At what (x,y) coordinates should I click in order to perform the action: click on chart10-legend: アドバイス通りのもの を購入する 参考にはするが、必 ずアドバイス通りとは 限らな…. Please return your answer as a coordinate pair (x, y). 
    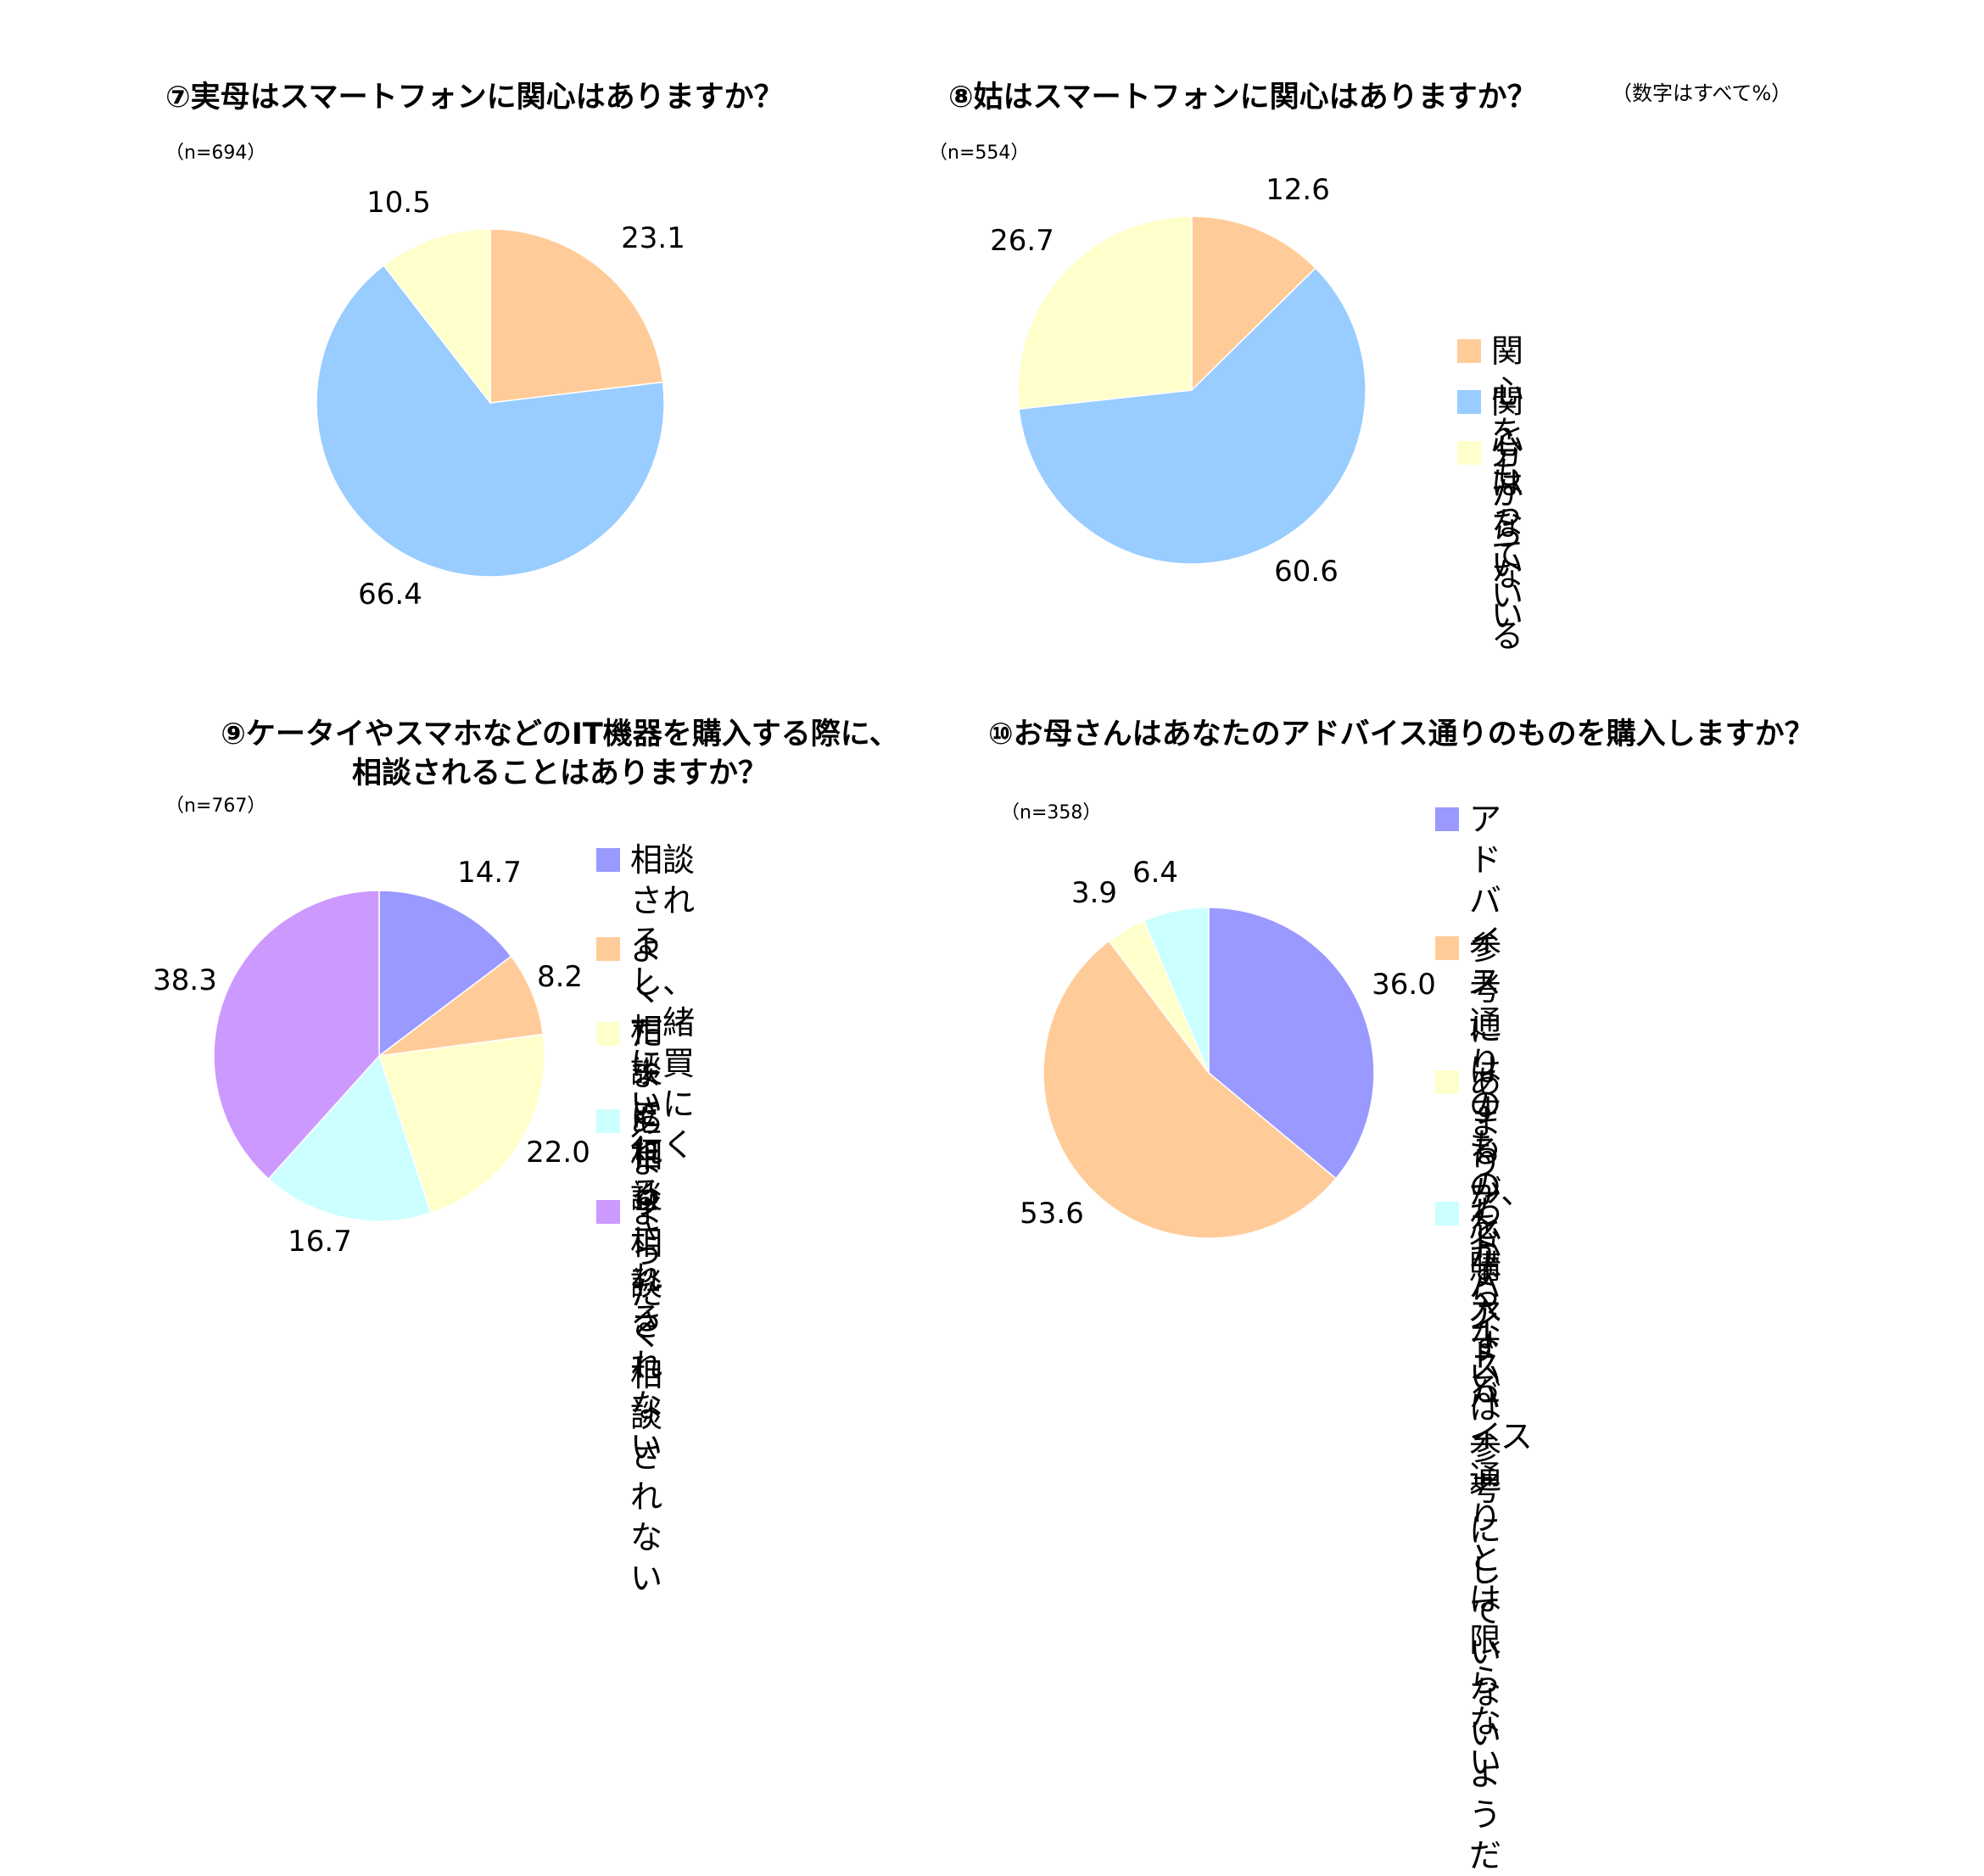
    Looking at the image, I should click on (1630, 1336).